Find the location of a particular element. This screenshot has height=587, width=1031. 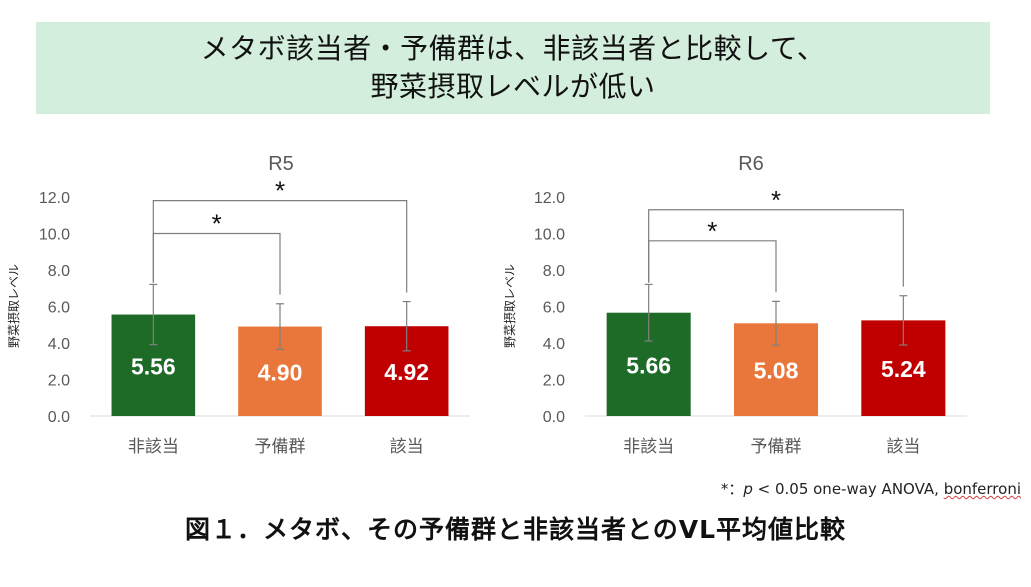

data-label: 5.24 is located at coordinates (903, 369).